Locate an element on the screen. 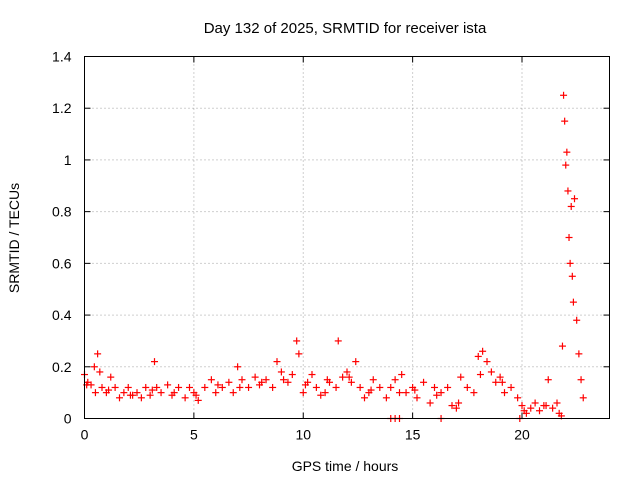  y-tick-label: 0.4 is located at coordinates (62, 315).